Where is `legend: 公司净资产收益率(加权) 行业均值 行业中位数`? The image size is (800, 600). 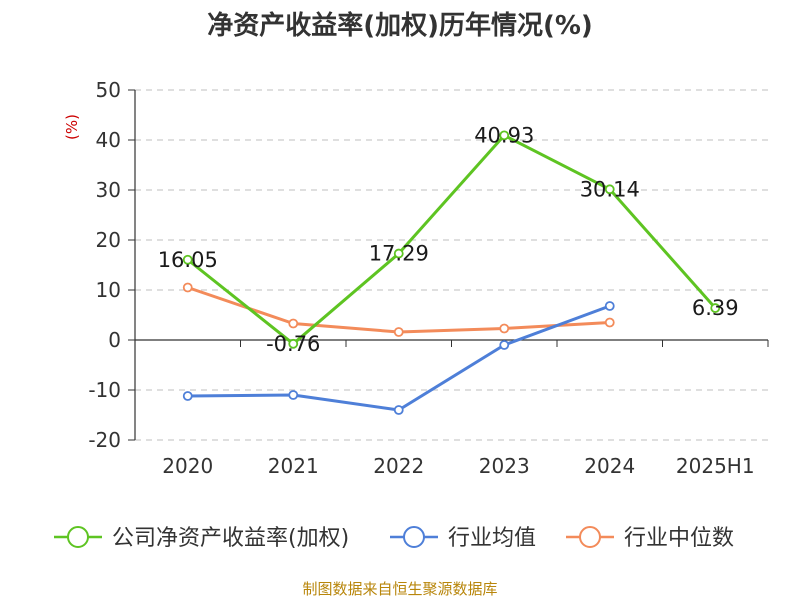
legend: 公司净资产收益率(加权) 行业均值 行业中位数 is located at coordinates (394, 538).